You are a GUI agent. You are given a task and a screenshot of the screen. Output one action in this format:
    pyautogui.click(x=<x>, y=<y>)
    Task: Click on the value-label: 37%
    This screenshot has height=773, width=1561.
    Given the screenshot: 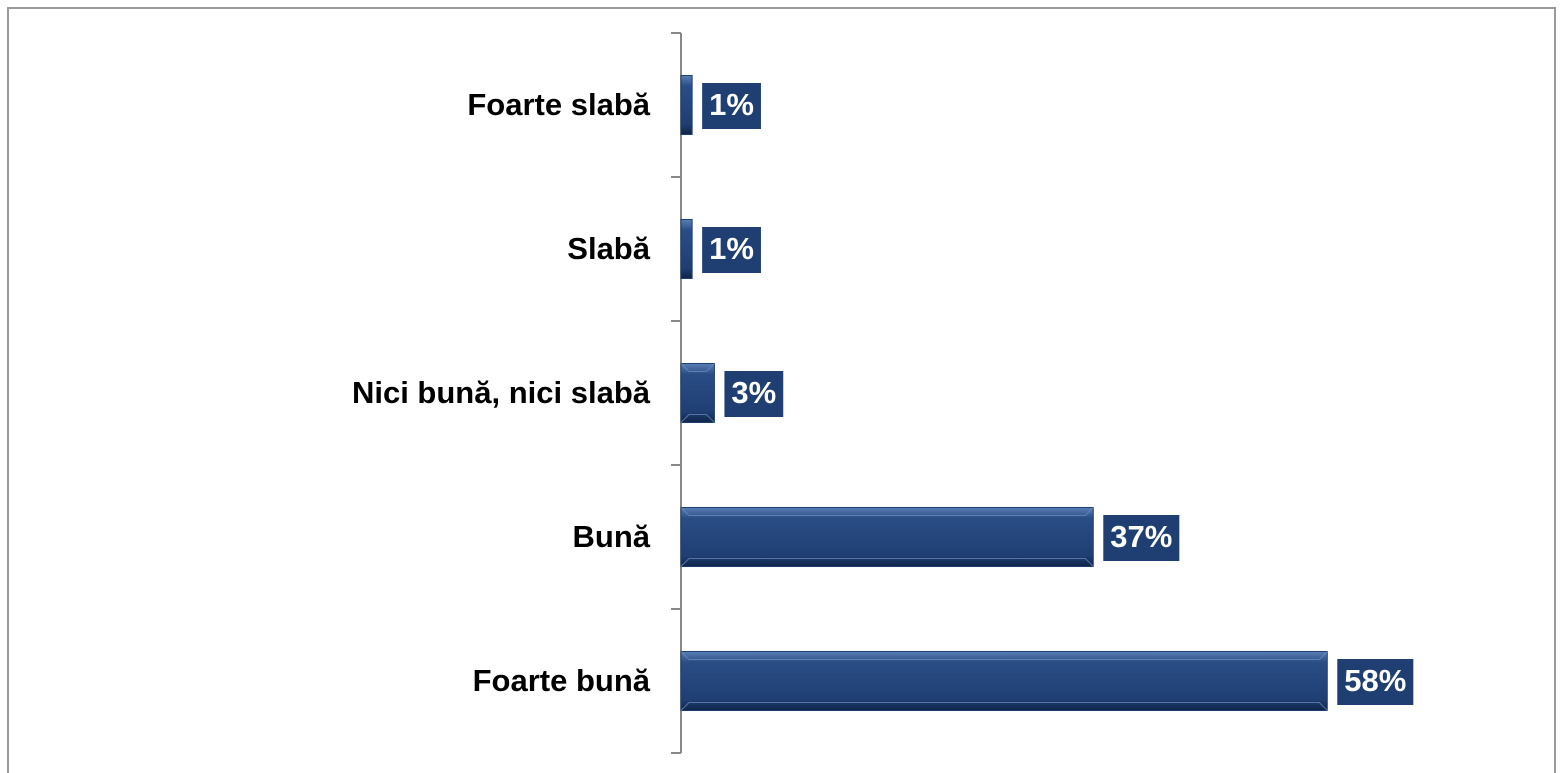 What is the action you would take?
    pyautogui.click(x=1141, y=536)
    